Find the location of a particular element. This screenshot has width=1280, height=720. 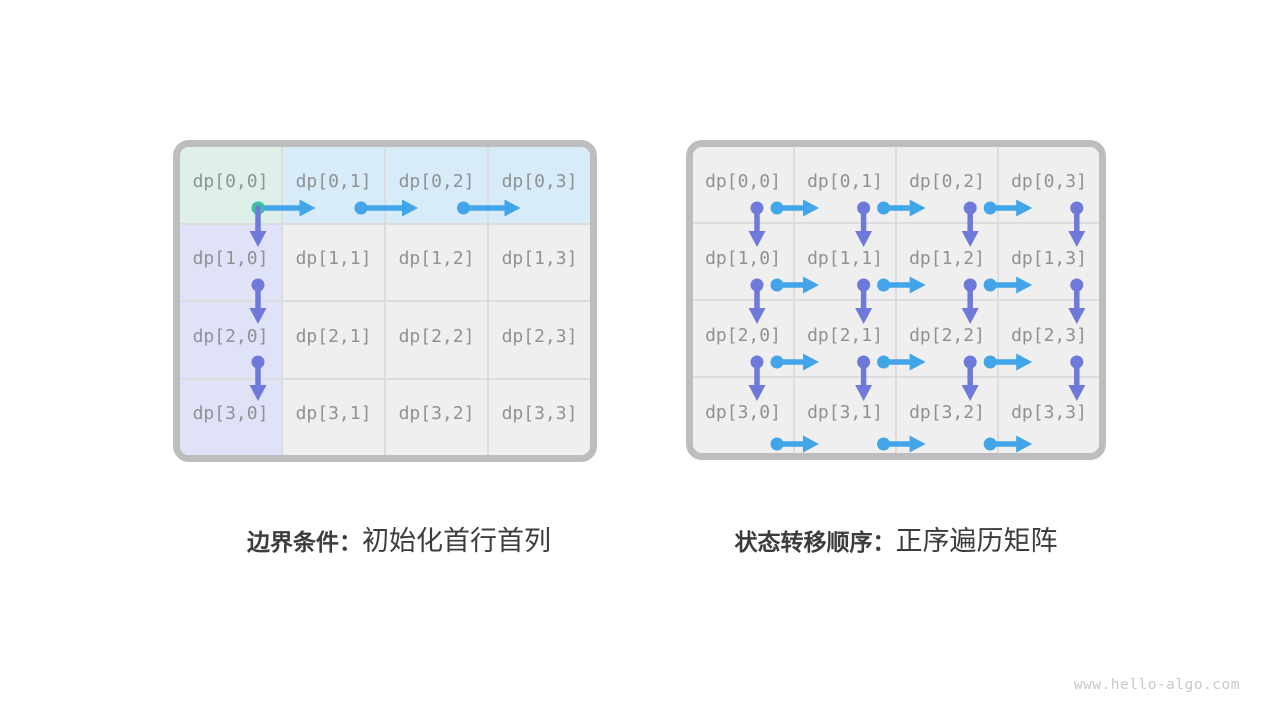

boundary-caption: 边界条件：初始化首行首列 is located at coordinates (399, 538).